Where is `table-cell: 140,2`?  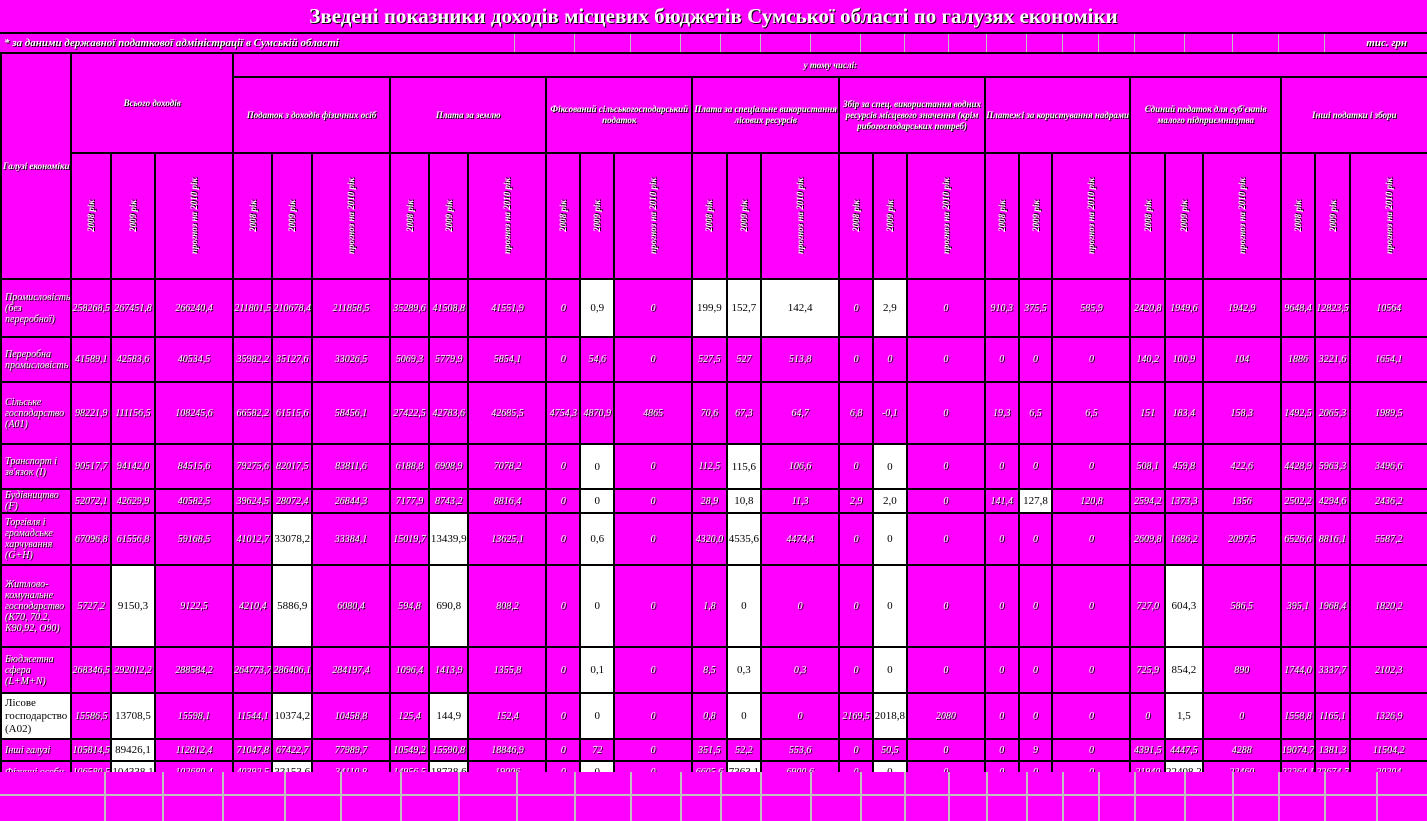
table-cell: 140,2 is located at coordinates (1147, 359).